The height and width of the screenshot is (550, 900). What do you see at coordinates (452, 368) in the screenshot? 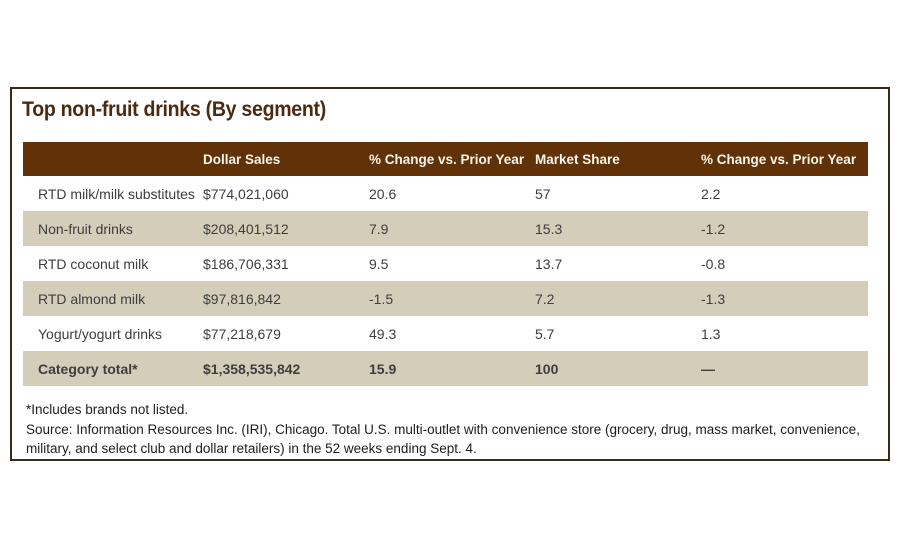
I see `table-cell: 15.9` at bounding box center [452, 368].